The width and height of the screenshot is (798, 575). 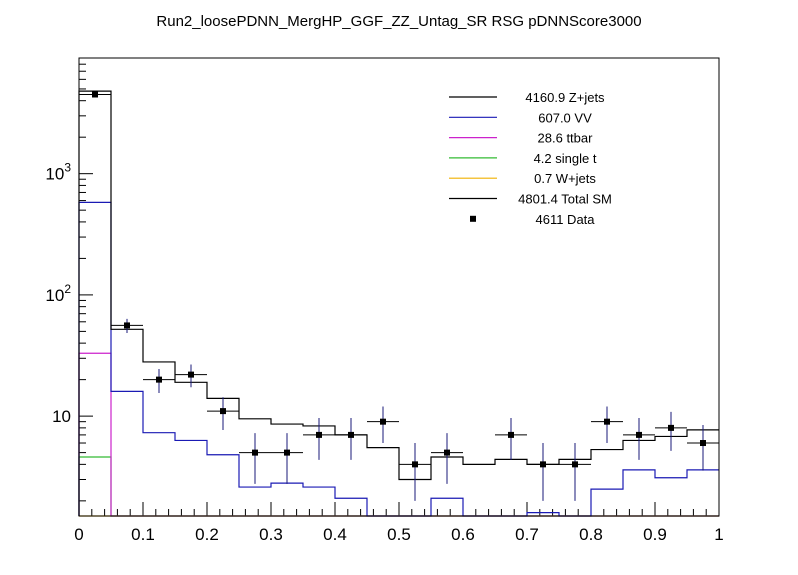 I want to click on x-tick-label: 0.8, so click(x=591, y=534).